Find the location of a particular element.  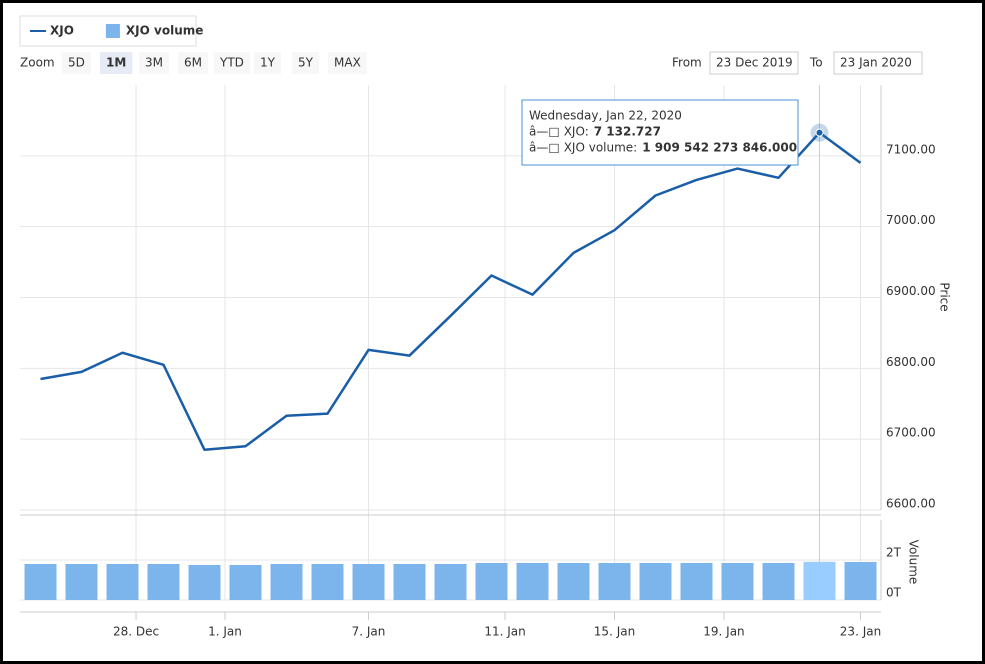

x-tick-label: 28. Dec is located at coordinates (136, 632).